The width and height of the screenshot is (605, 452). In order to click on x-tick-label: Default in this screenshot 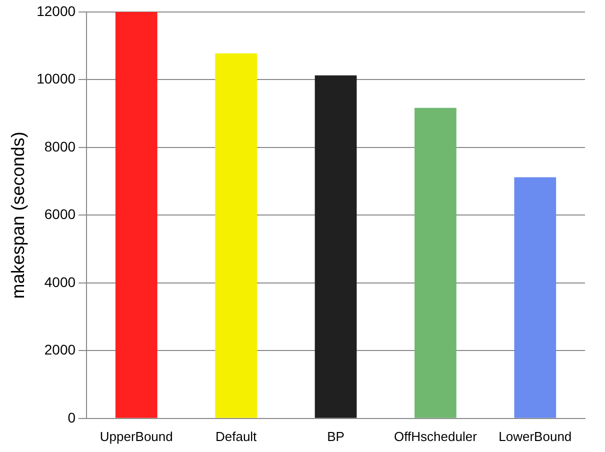, I will do `click(236, 436)`.